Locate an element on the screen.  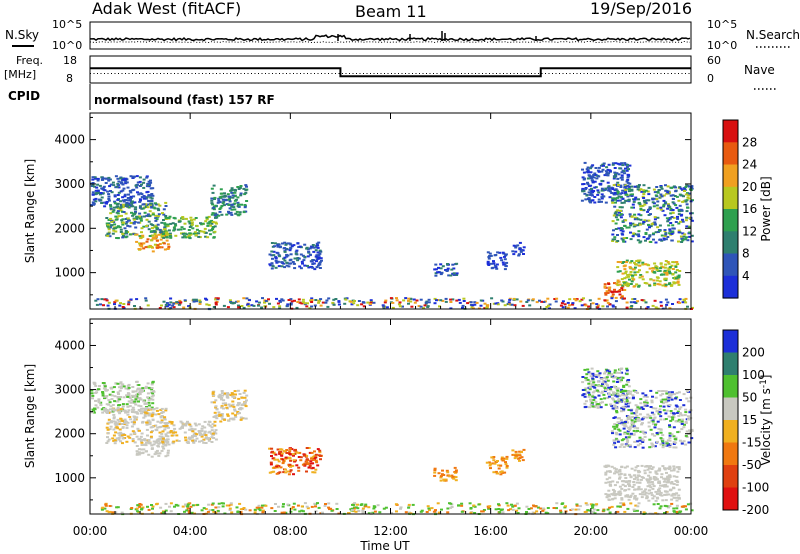
colorbar-swatch is located at coordinates (730, 499).